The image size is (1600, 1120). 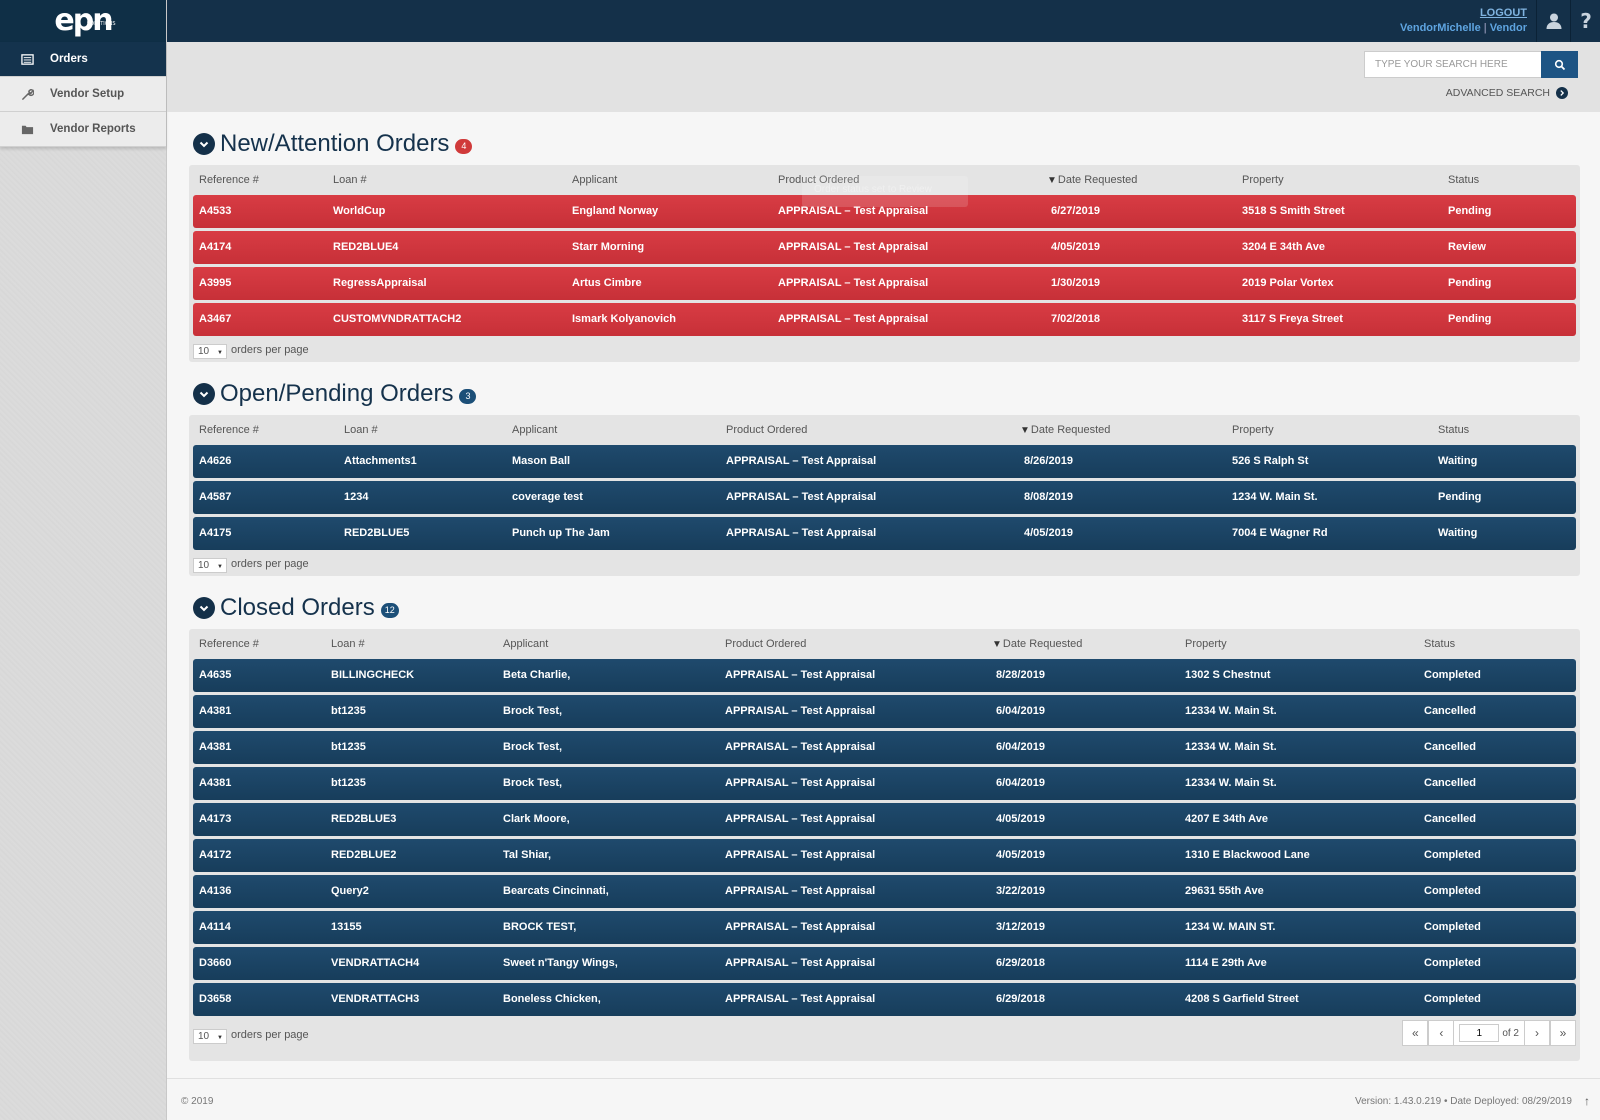 What do you see at coordinates (1048, 461) in the screenshot?
I see `cell-date: 8/26/2019` at bounding box center [1048, 461].